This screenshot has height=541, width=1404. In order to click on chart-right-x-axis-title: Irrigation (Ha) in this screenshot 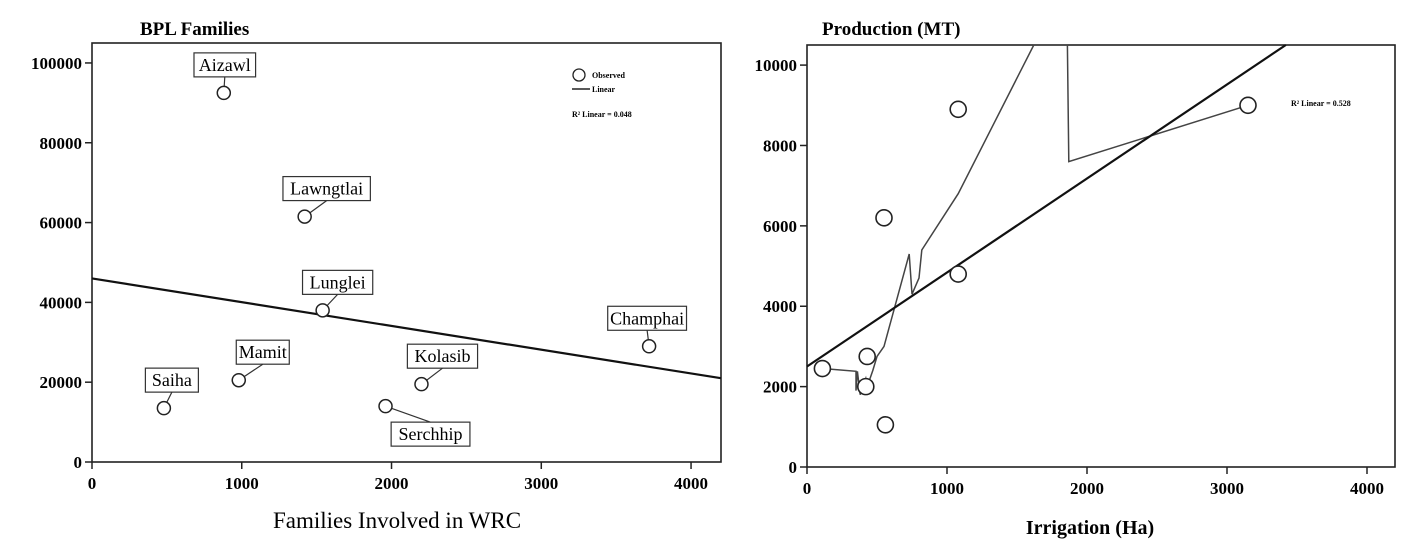, I will do `click(1090, 528)`.